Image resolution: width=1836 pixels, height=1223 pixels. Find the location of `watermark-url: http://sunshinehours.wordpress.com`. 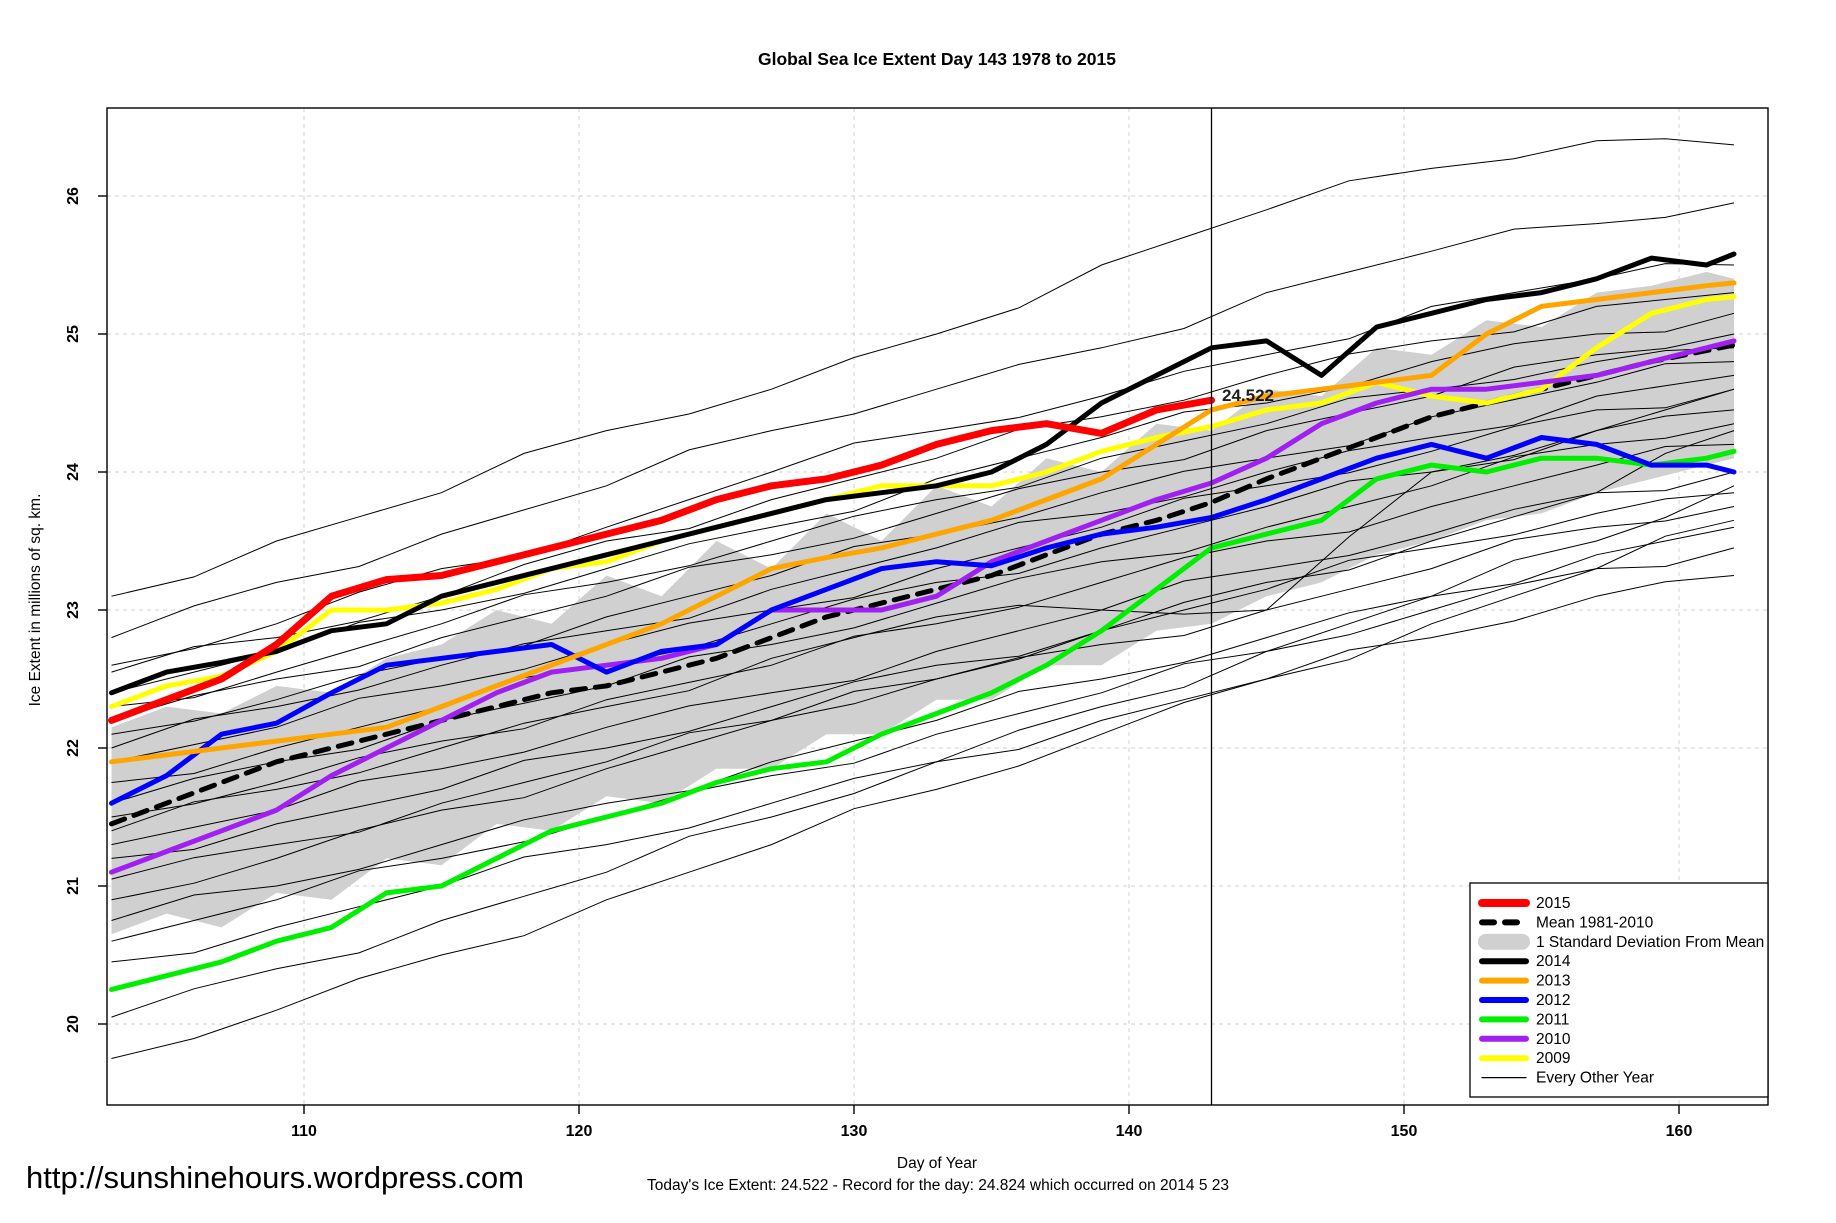

watermark-url: http://sunshinehours.wordpress.com is located at coordinates (275, 1177).